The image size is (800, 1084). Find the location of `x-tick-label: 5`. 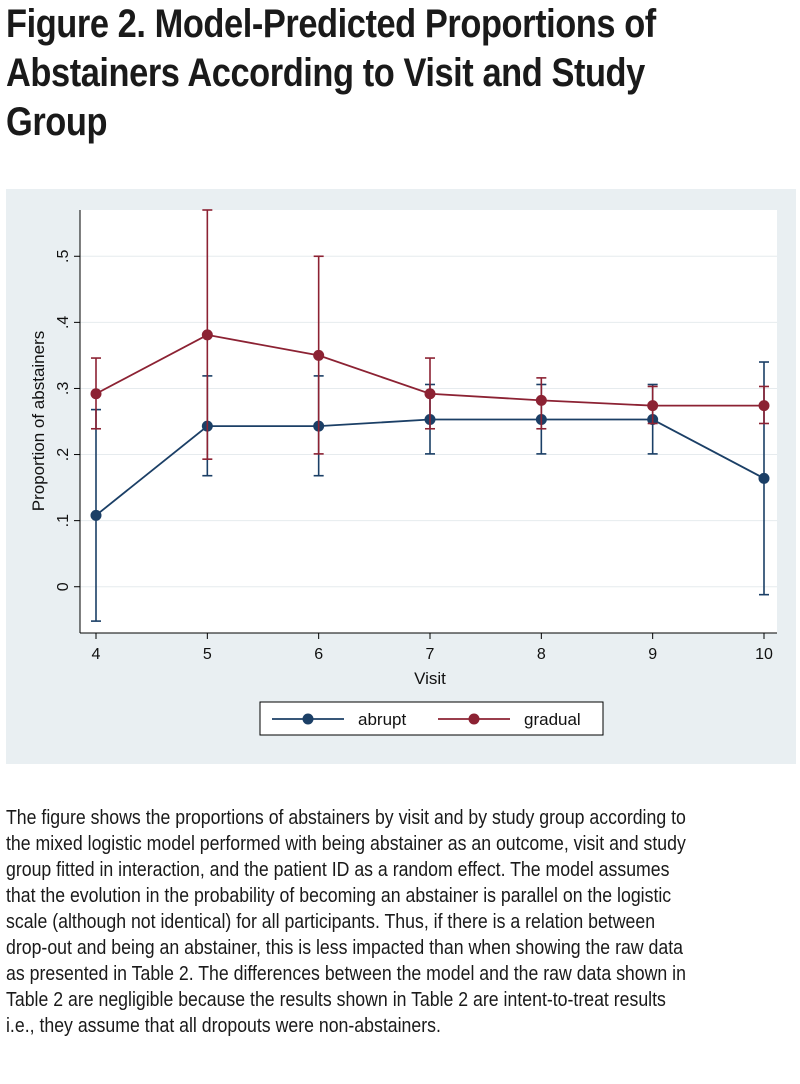

x-tick-label: 5 is located at coordinates (207, 654).